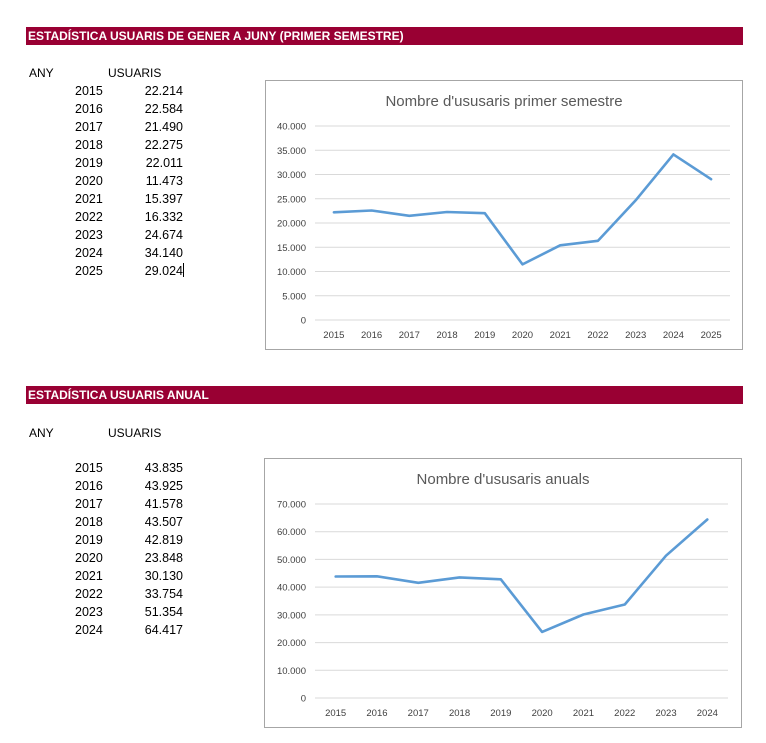 This screenshot has height=743, width=766. I want to click on x-tick-label: 2023, so click(665, 713).